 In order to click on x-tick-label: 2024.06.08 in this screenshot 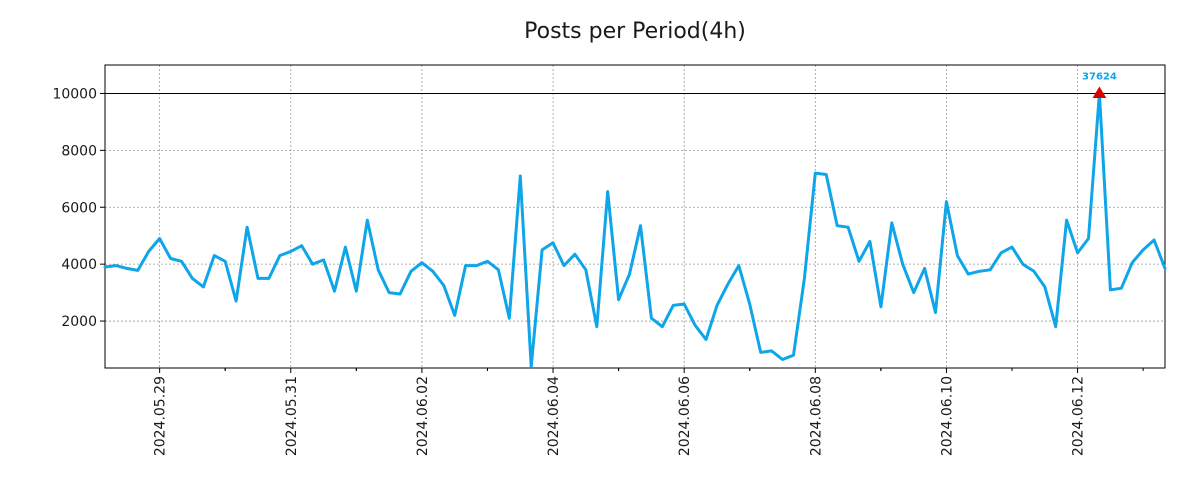, I will do `click(816, 416)`.